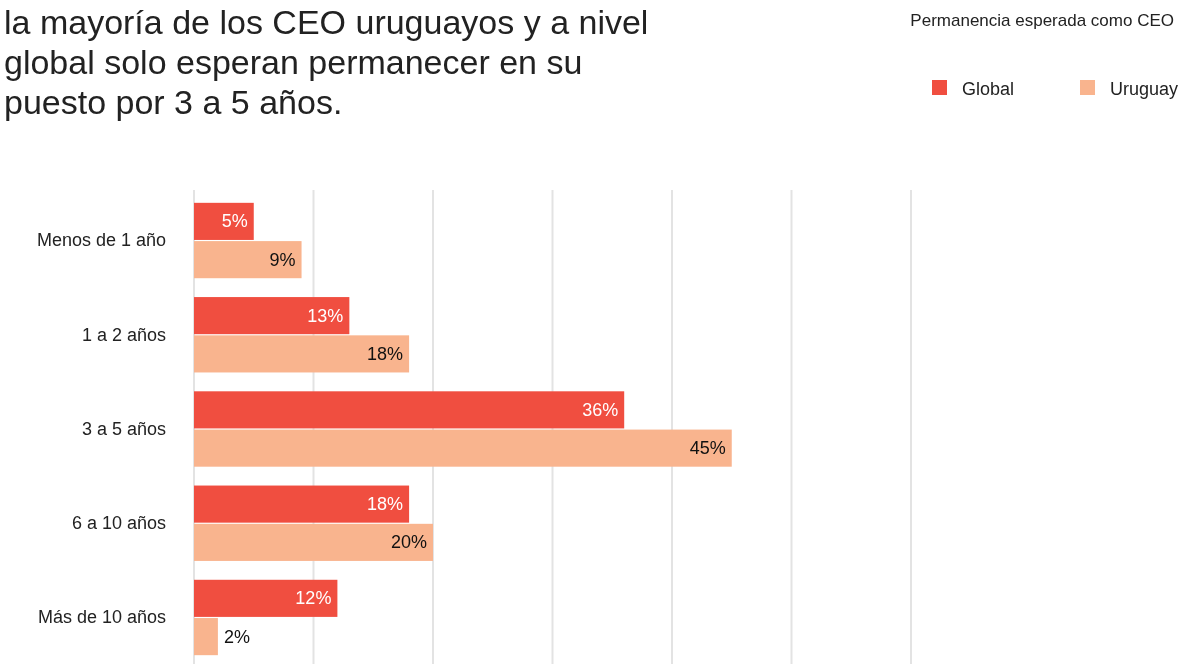  What do you see at coordinates (325, 315) in the screenshot?
I see `data-label: 13%` at bounding box center [325, 315].